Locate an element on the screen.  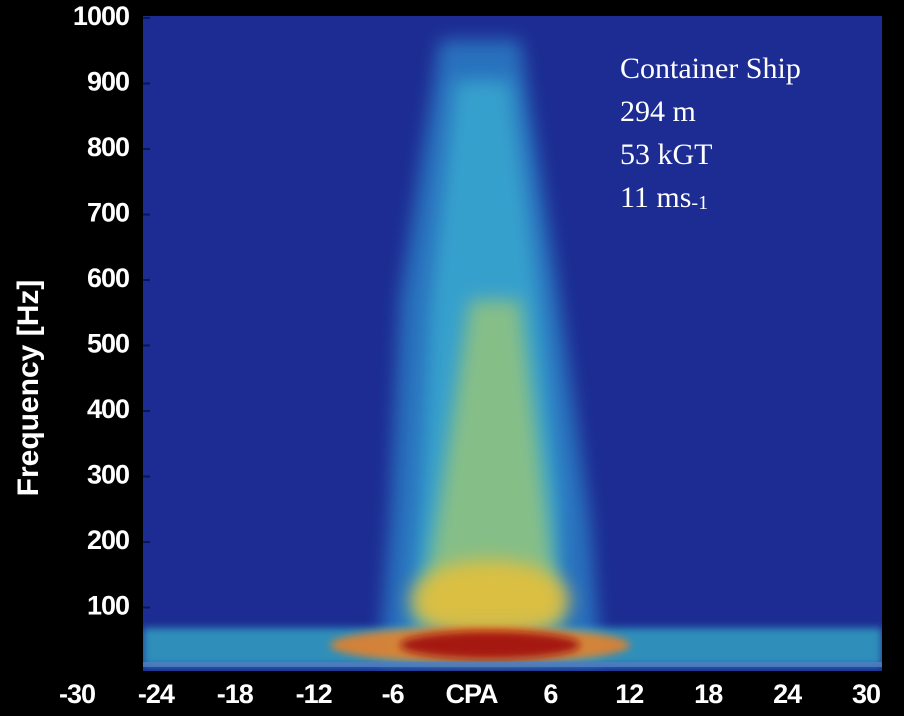
y-tick-label: 100 is located at coordinates (108, 606).